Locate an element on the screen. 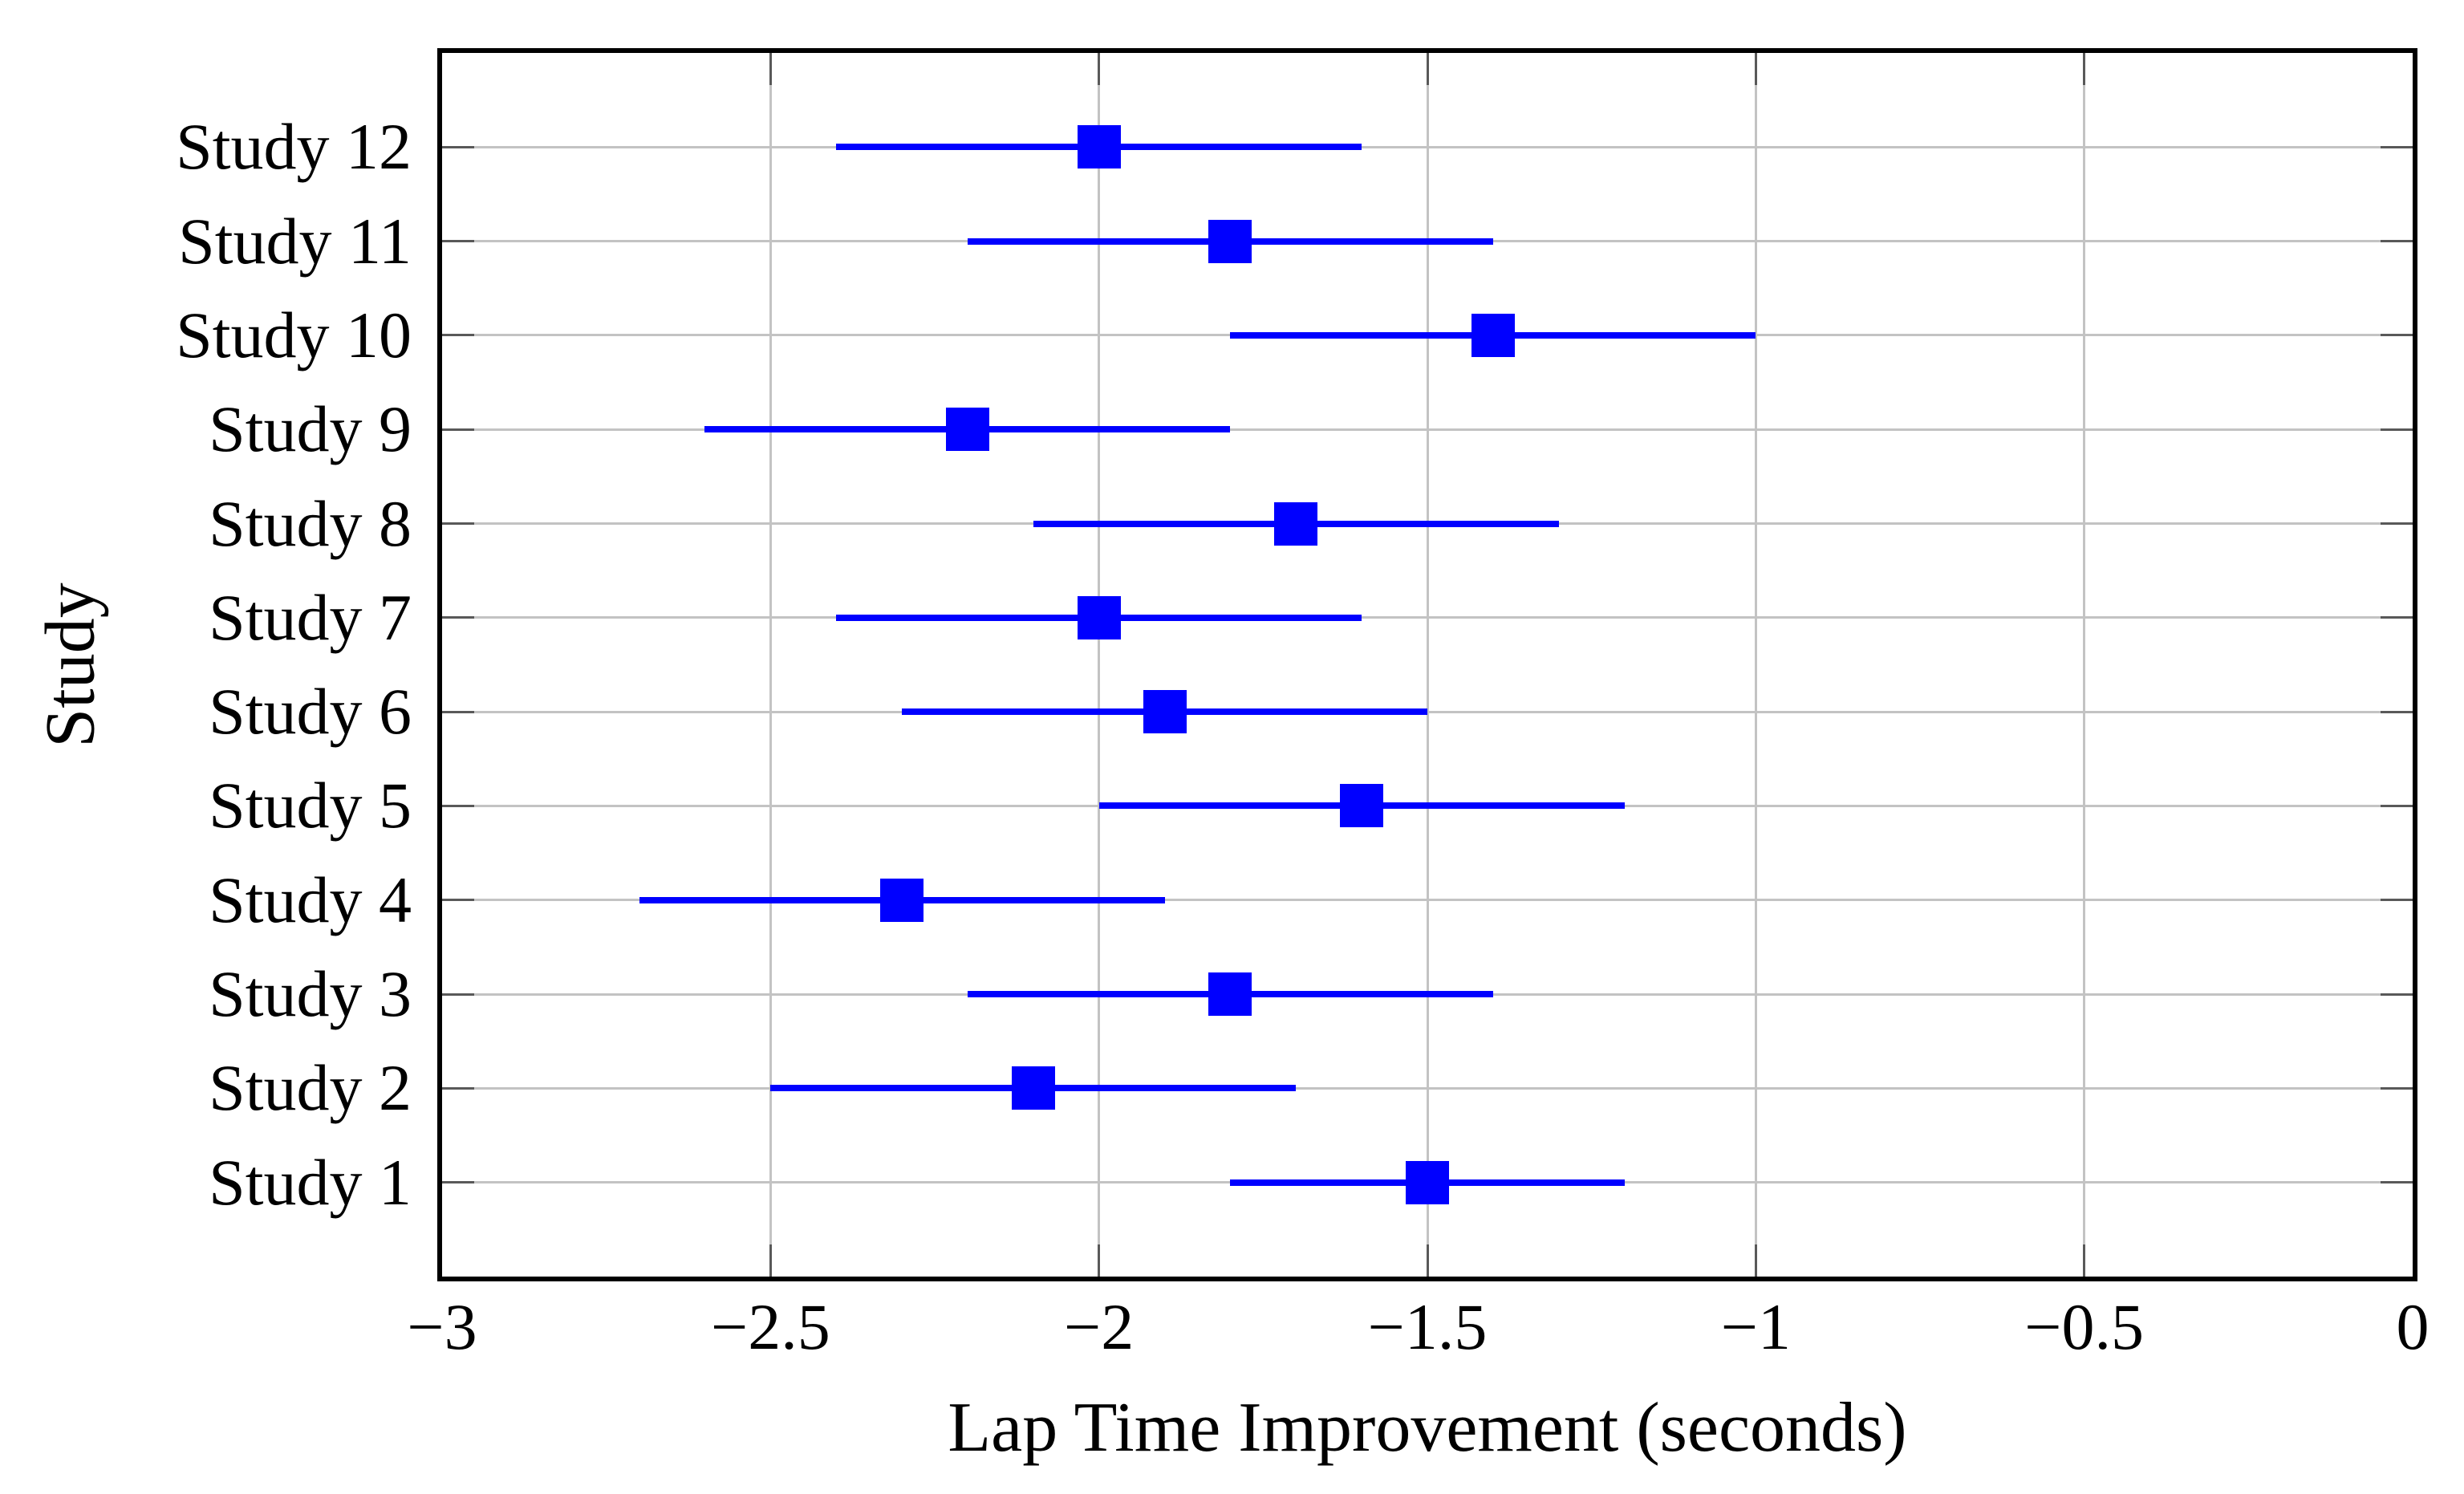 This screenshot has height=1494, width=2464. x-tick-label: −1 is located at coordinates (1755, 1326).